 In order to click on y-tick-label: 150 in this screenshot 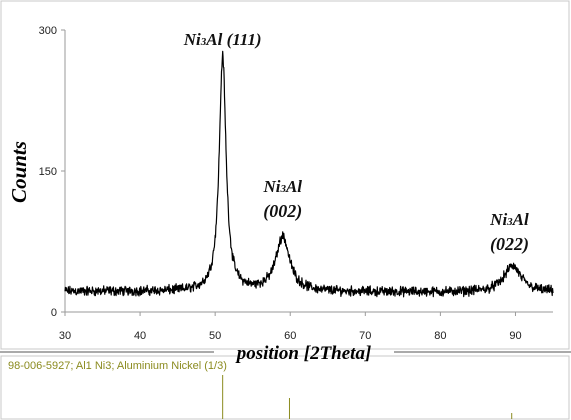, I will do `click(48, 172)`.